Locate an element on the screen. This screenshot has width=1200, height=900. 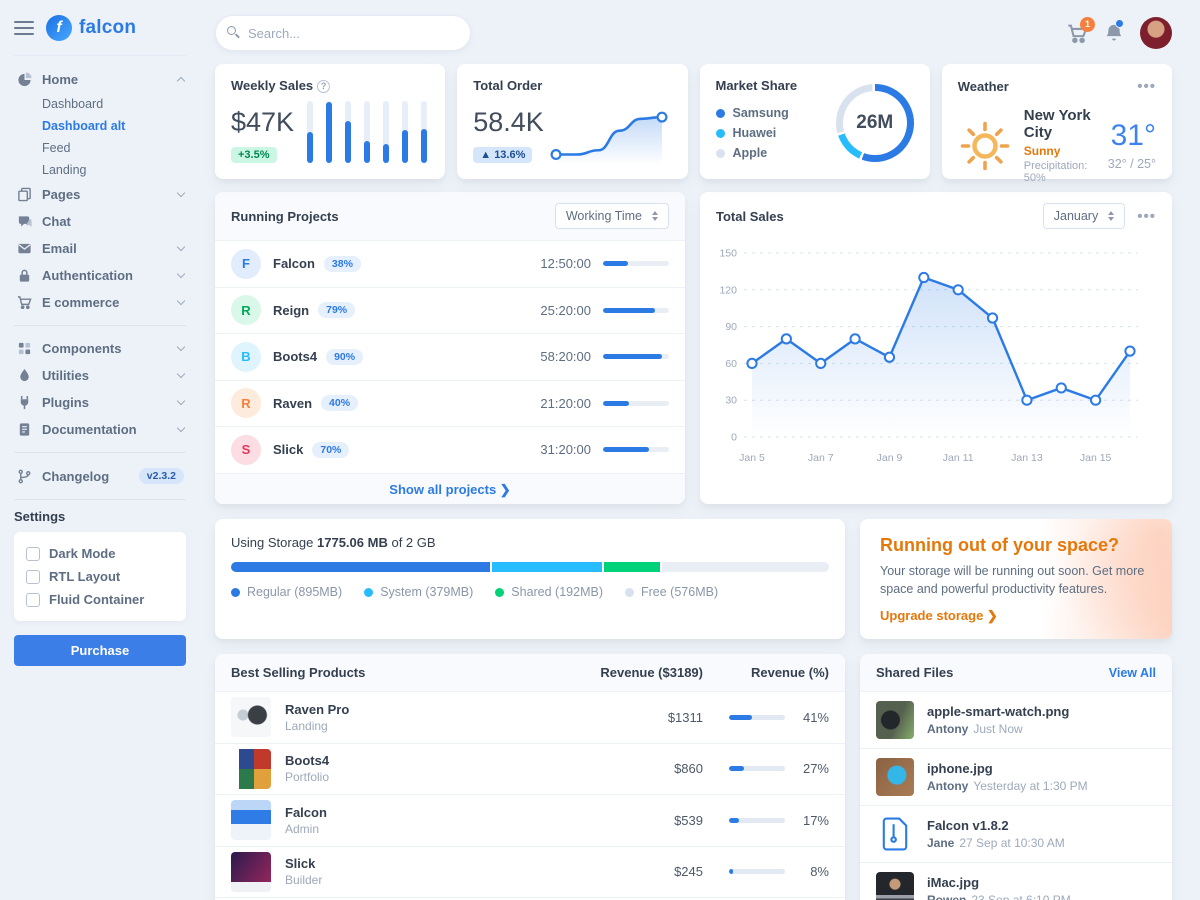
search-input is located at coordinates (343, 33).